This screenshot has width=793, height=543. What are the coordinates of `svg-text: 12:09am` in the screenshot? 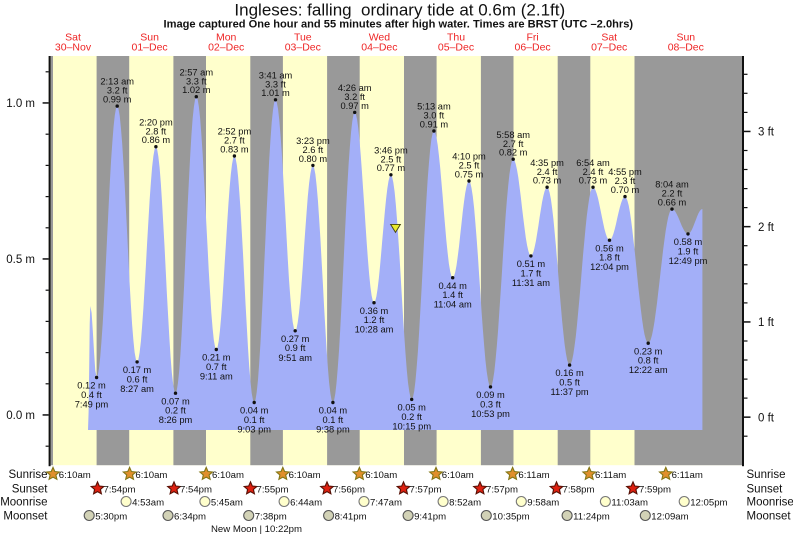 It's located at (669, 517).